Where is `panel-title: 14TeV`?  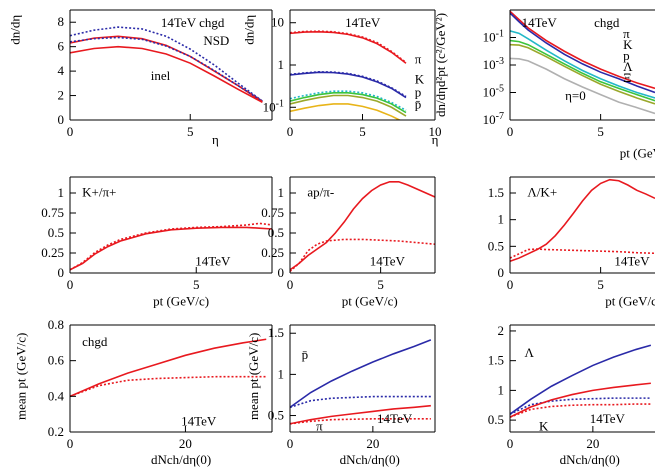
panel-title: 14TeV is located at coordinates (363, 22).